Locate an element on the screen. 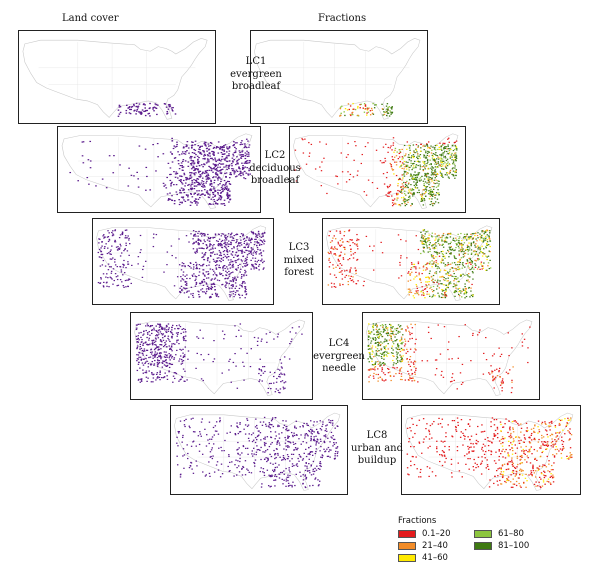 The height and width of the screenshot is (585, 600). us-outline is located at coordinates (220, 357).